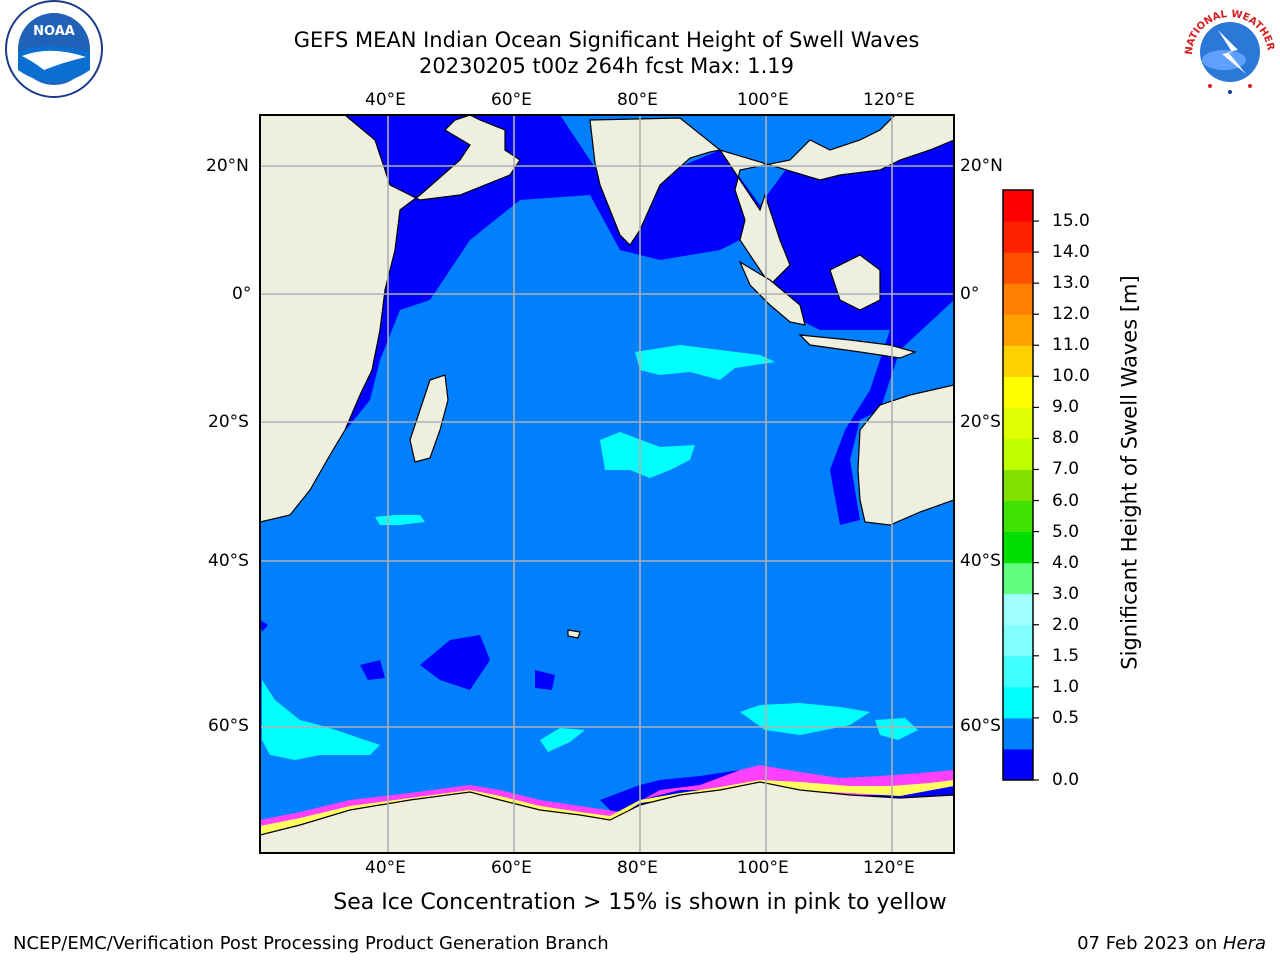 This screenshot has height=960, width=1280. I want to click on lat-label-left: 20°N, so click(227, 166).